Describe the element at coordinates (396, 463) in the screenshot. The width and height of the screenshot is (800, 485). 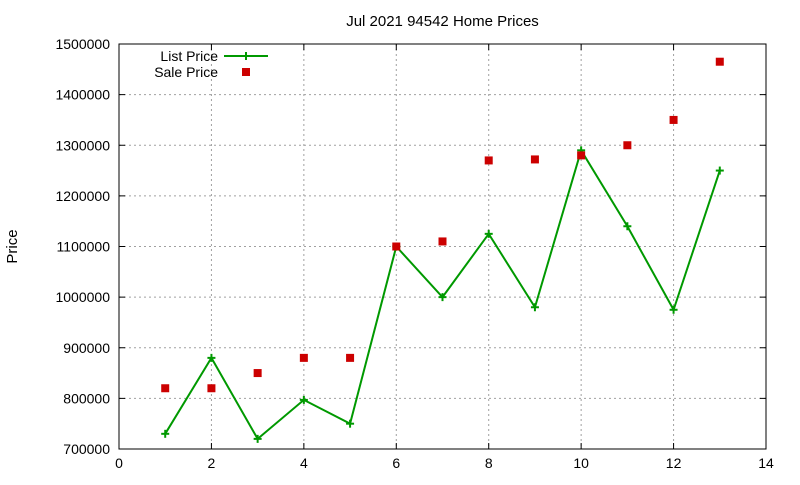
I see `x-tick-label: 6` at that location.